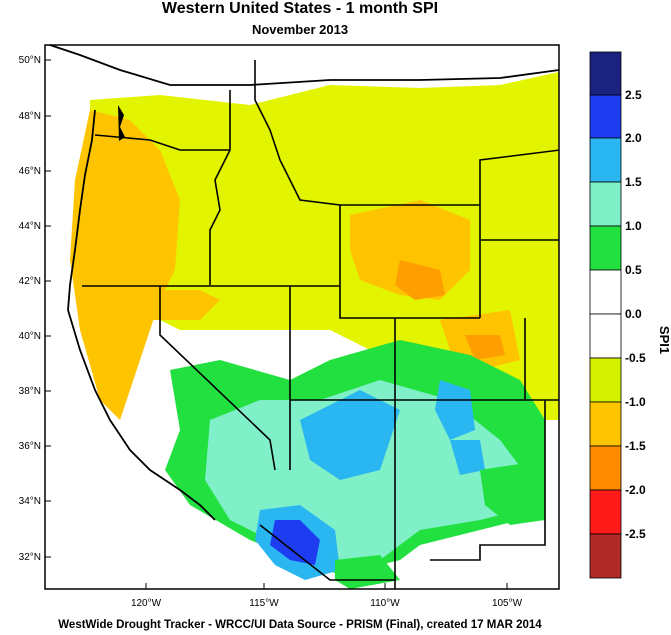 This screenshot has height=635, width=671. I want to click on lon-label: 115°W, so click(264, 603).